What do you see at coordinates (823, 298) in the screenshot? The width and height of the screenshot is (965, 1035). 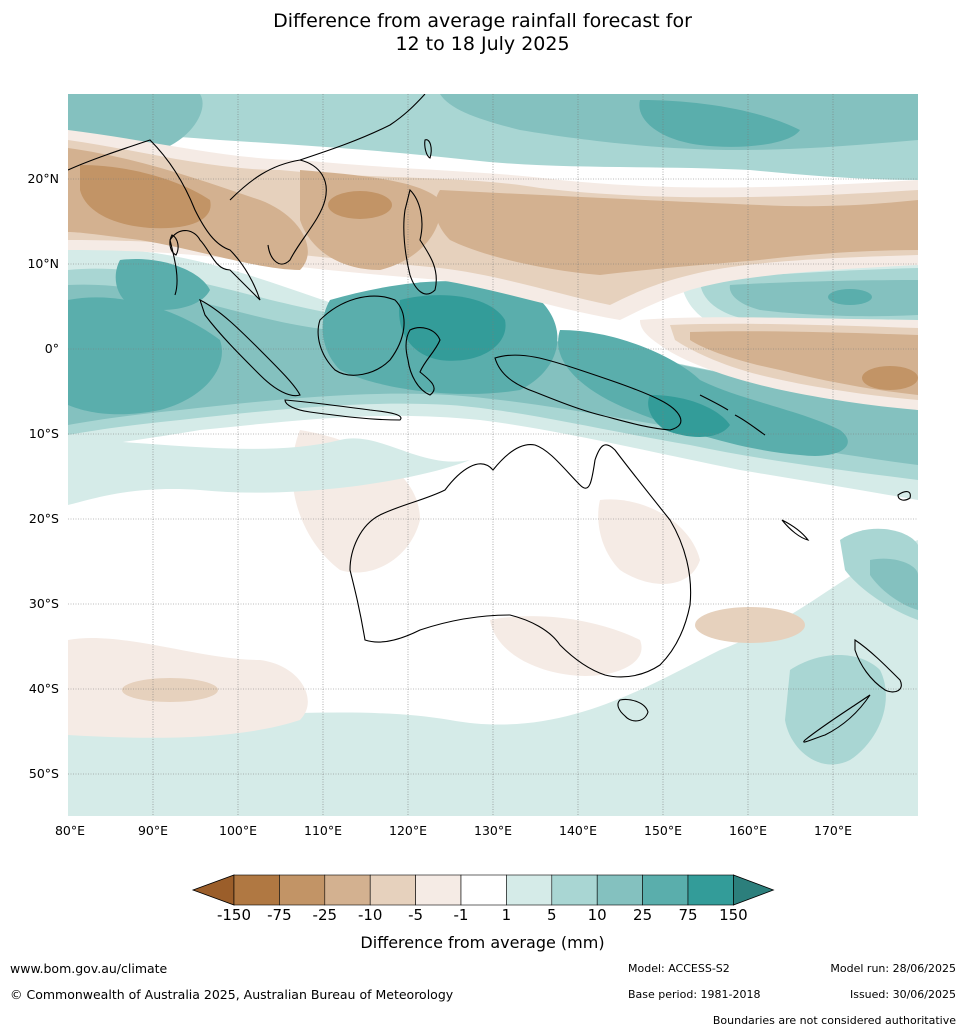 I see `anomaly-region-north-pacific-medium` at bounding box center [823, 298].